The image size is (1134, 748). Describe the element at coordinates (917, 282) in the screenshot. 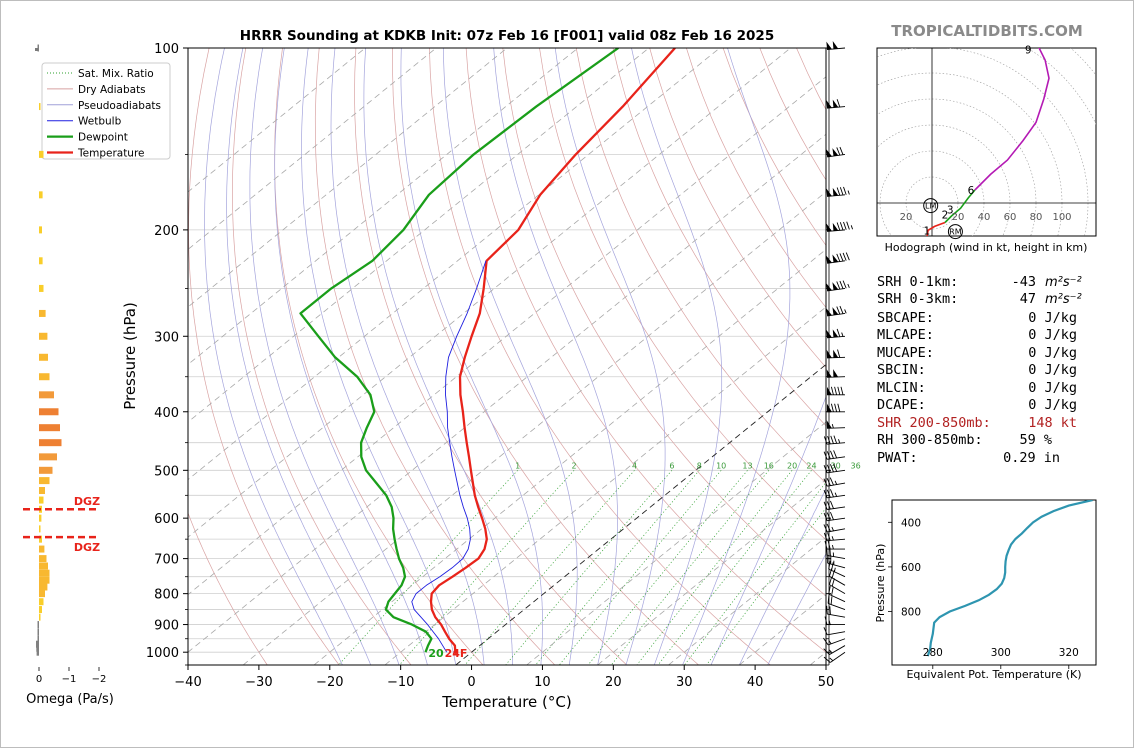

I see `index-label: SRH 0-1km:` at that location.